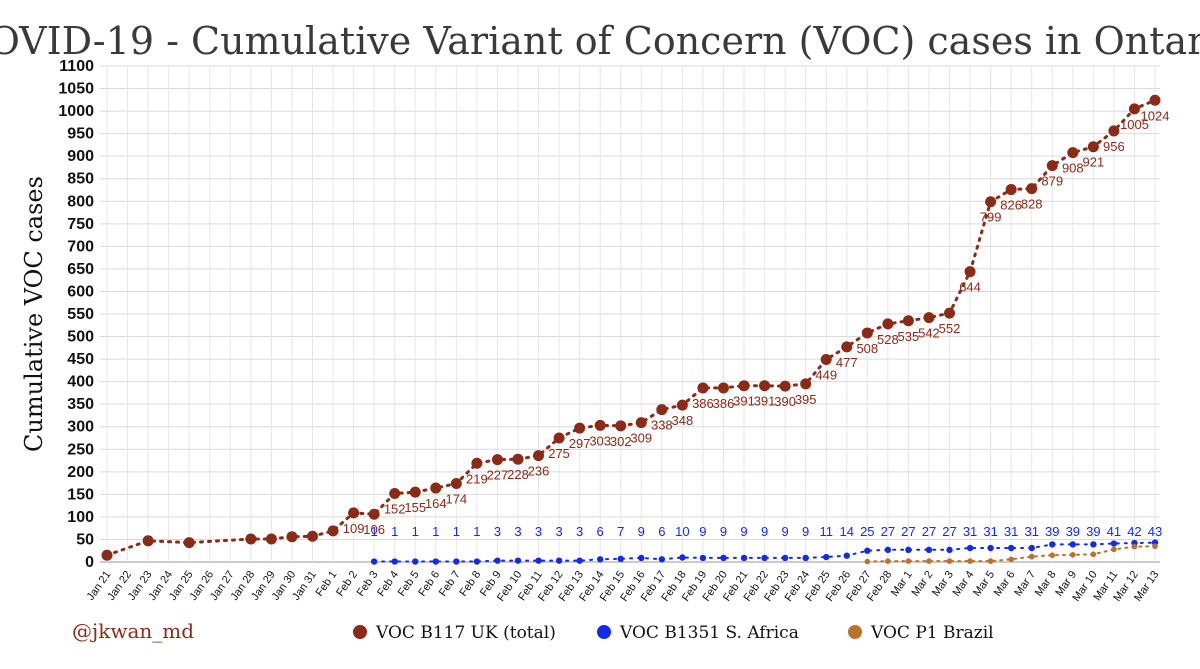 This screenshot has width=1200, height=669. Describe the element at coordinates (1134, 531) in the screenshot. I see `data-label: 42` at that location.